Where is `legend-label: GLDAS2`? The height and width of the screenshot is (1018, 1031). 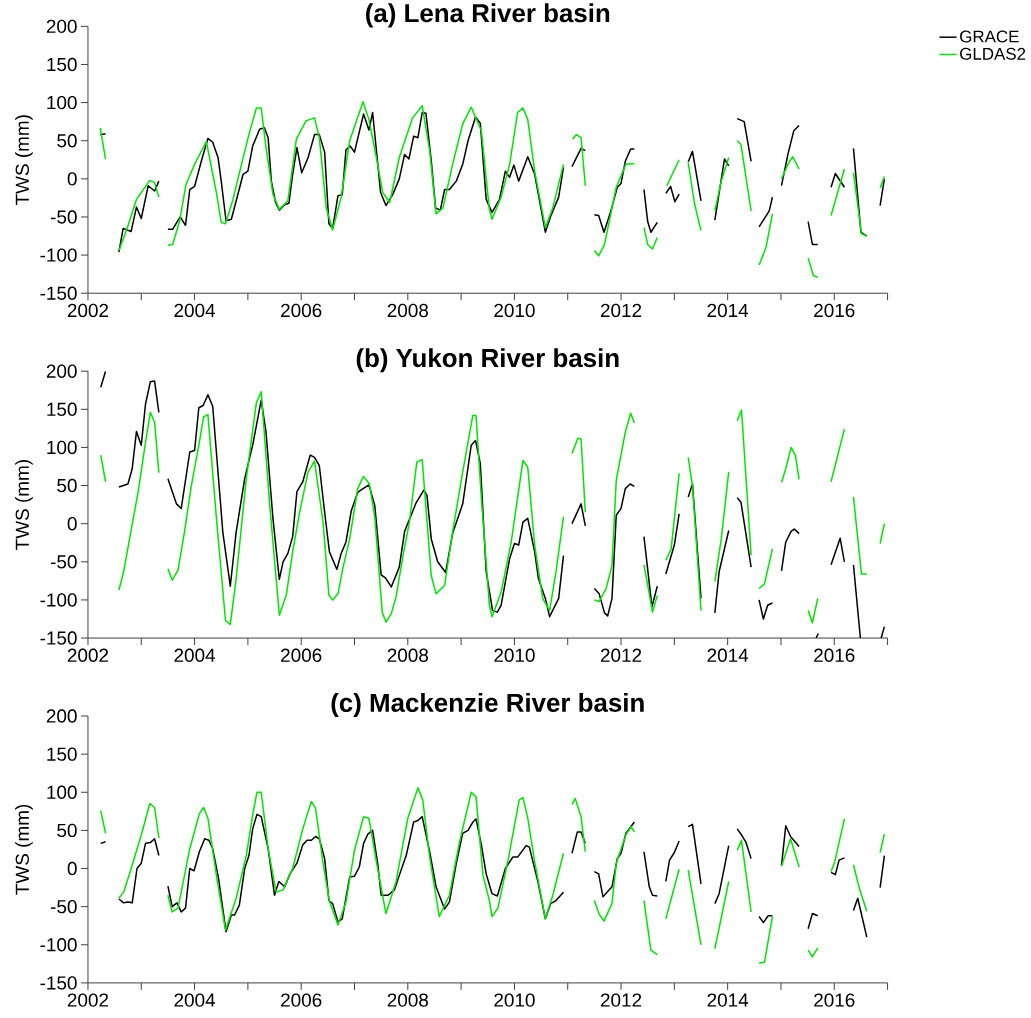 legend-label: GLDAS2 is located at coordinates (993, 53).